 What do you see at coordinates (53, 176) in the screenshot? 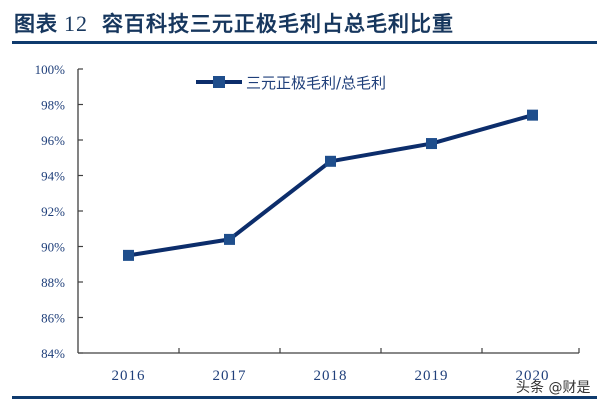
I see `y-tick-label: 94%` at bounding box center [53, 176].